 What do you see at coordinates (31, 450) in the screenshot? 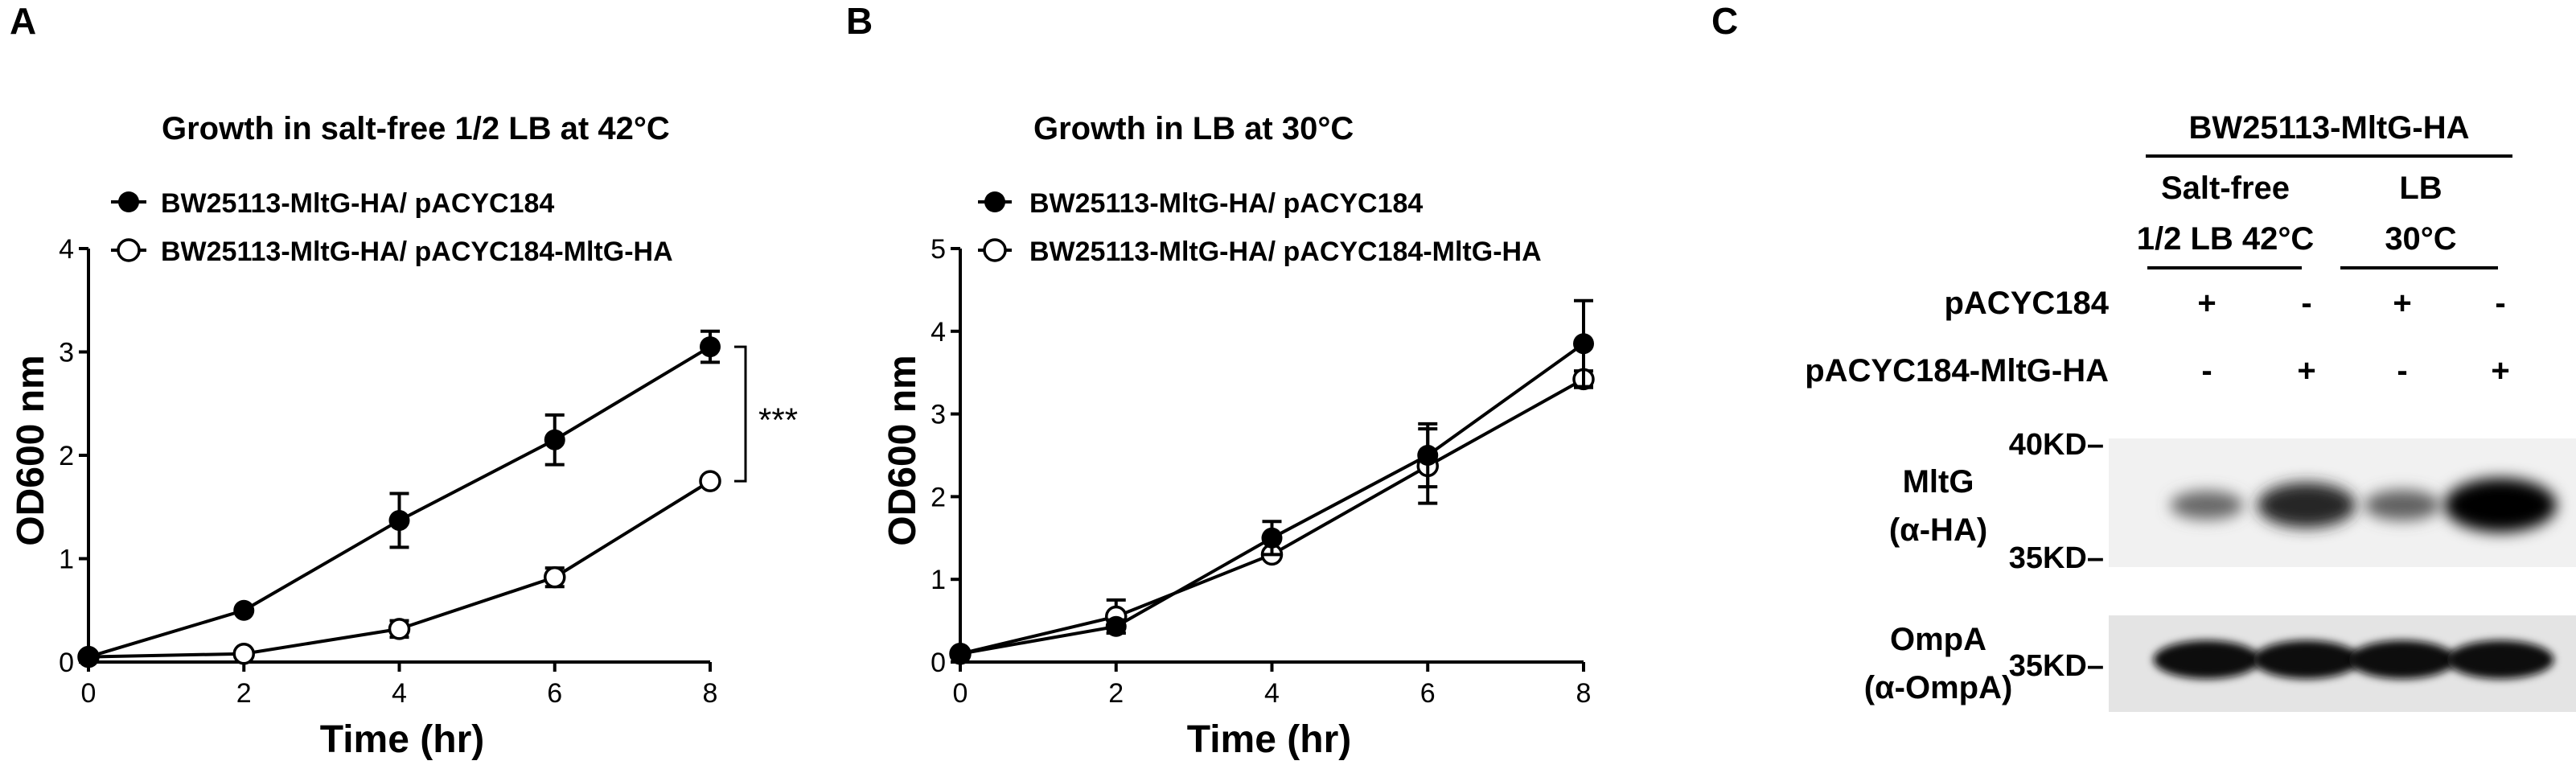
I see `chart-a-ylabel: OD600 nm` at bounding box center [31, 450].